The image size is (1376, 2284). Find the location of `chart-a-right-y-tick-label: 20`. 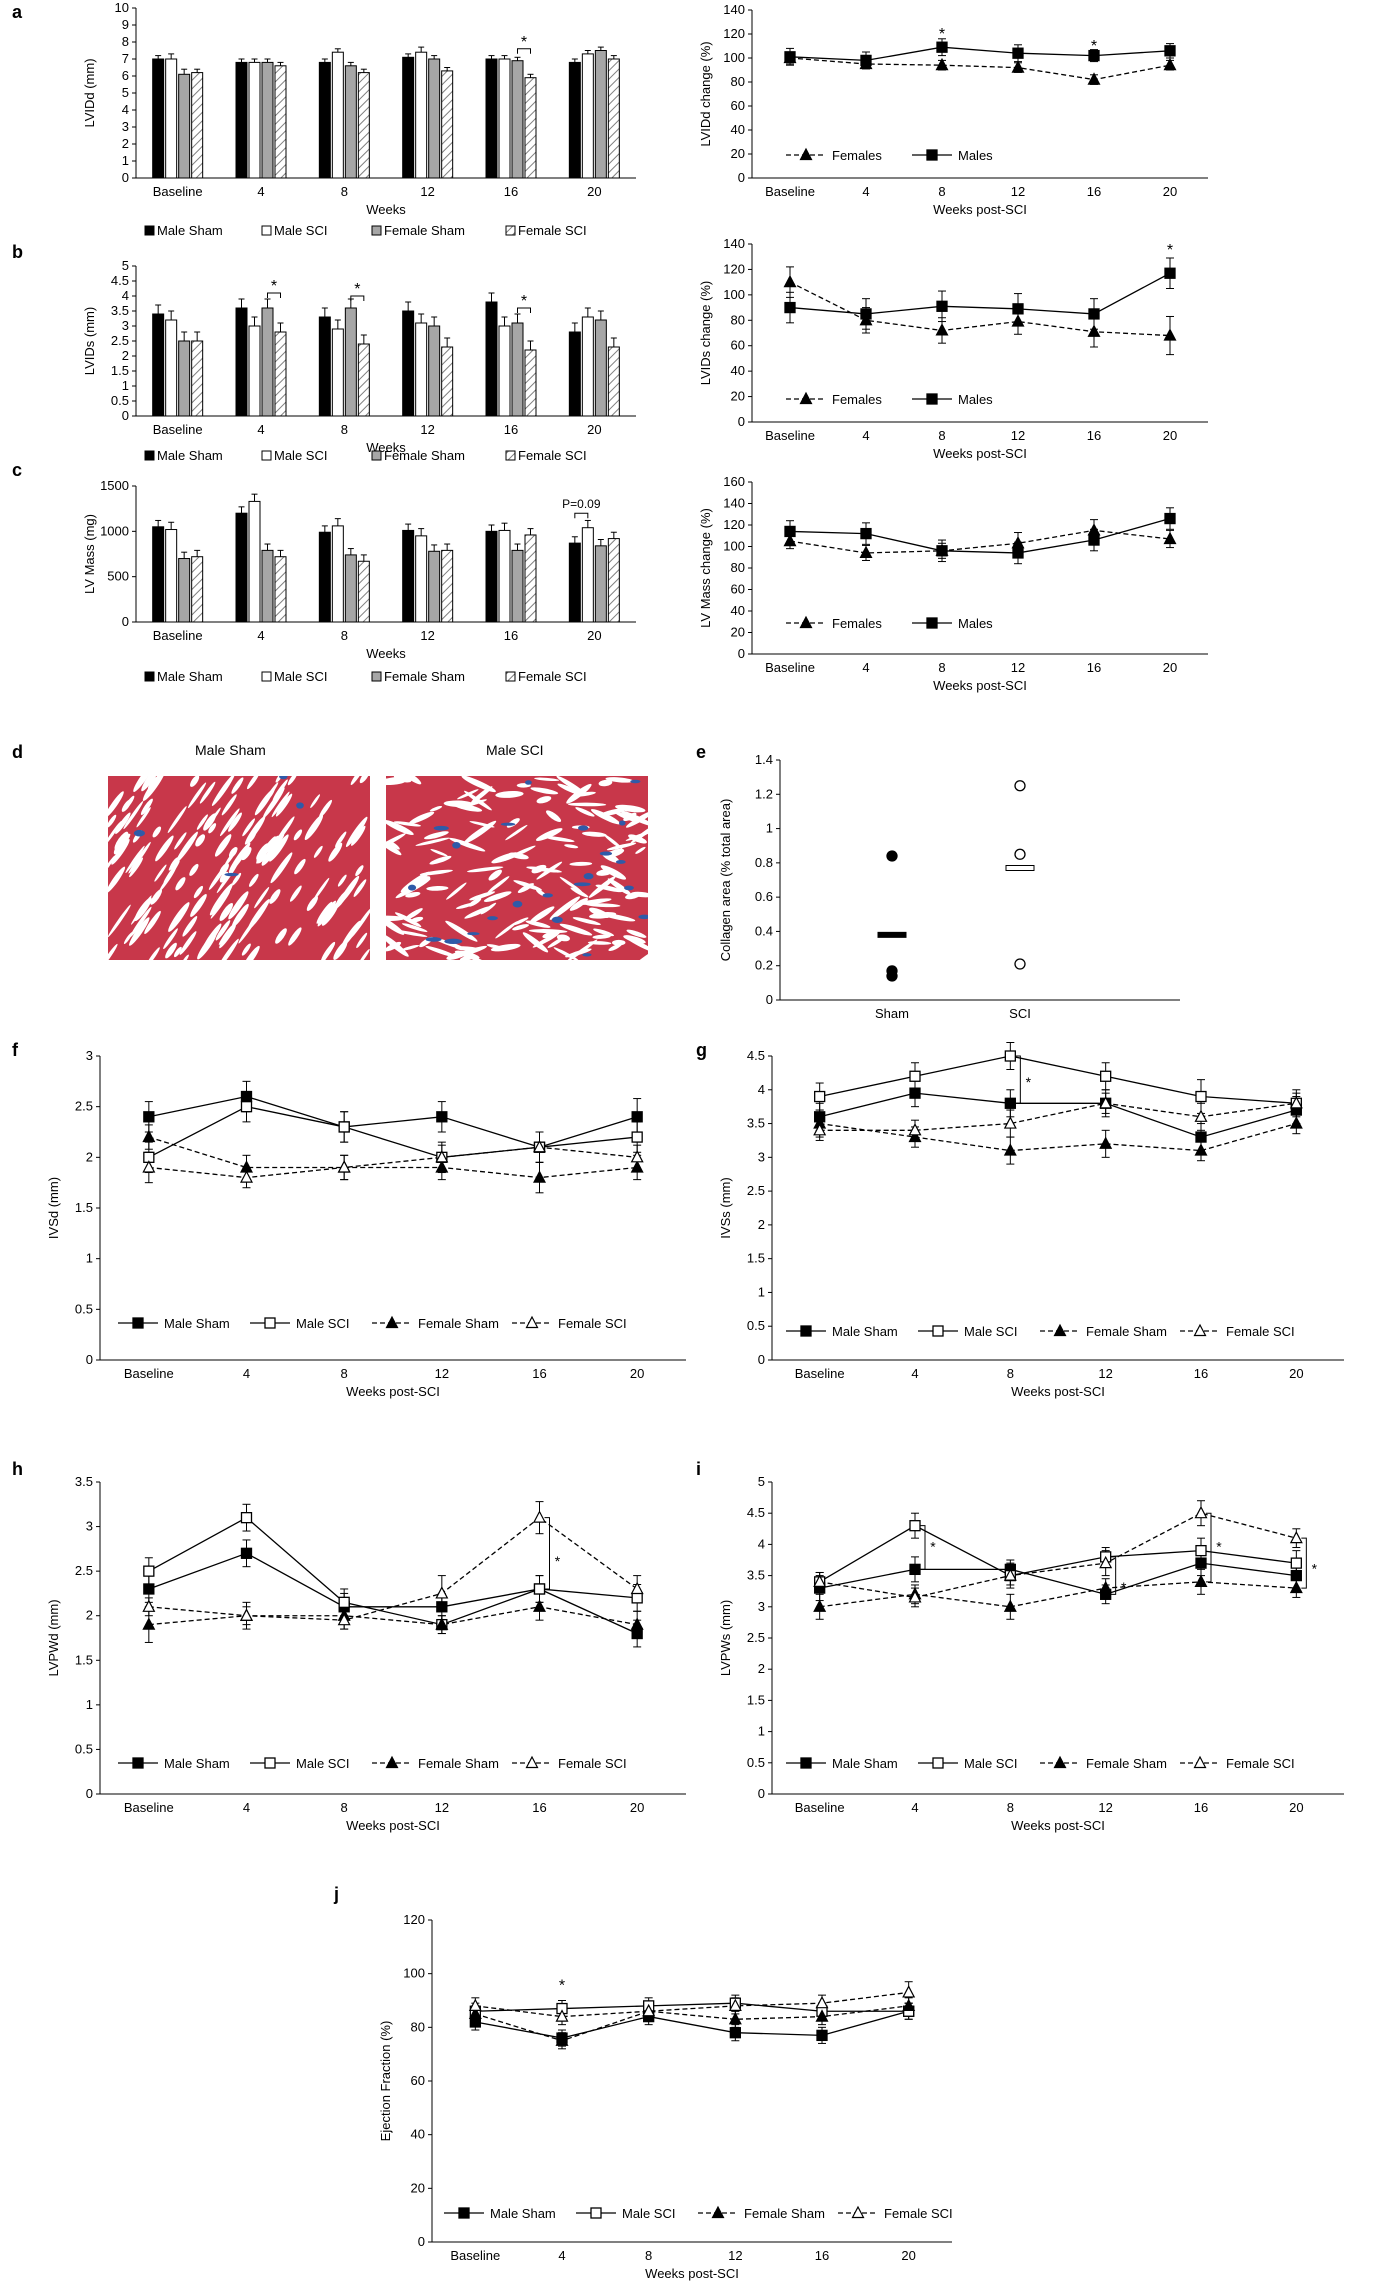

chart-a-right-y-tick-label: 20 is located at coordinates (738, 153).